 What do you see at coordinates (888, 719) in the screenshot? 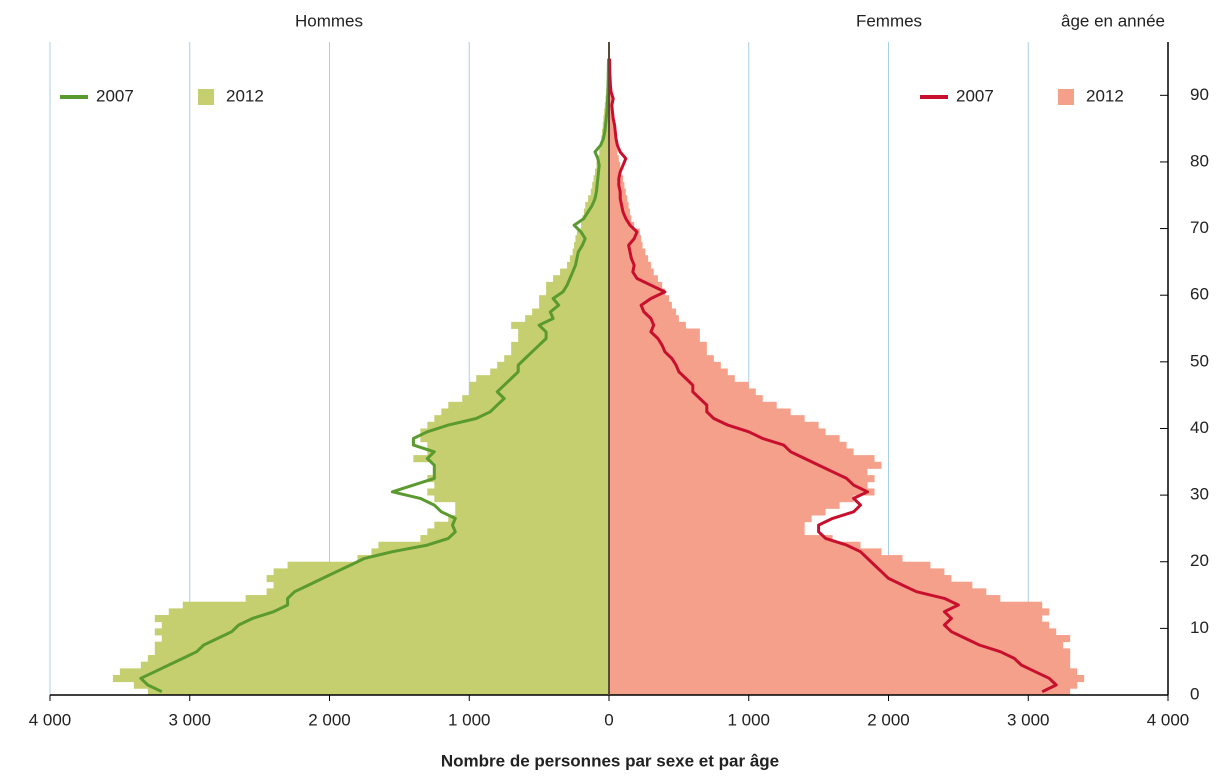
I see `x-tick-label: 2 000` at bounding box center [888, 719].